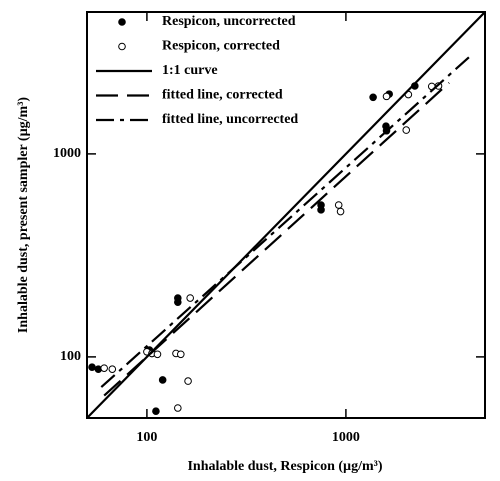  Describe the element at coordinates (221, 46) in the screenshot. I see `legend-label: Respicon, corrected` at that location.